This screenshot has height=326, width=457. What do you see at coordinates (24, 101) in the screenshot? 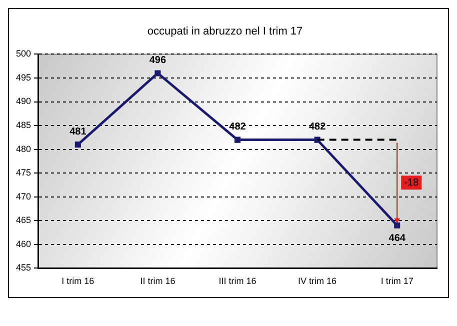
I see `y-tick-label: 490` at bounding box center [24, 101].